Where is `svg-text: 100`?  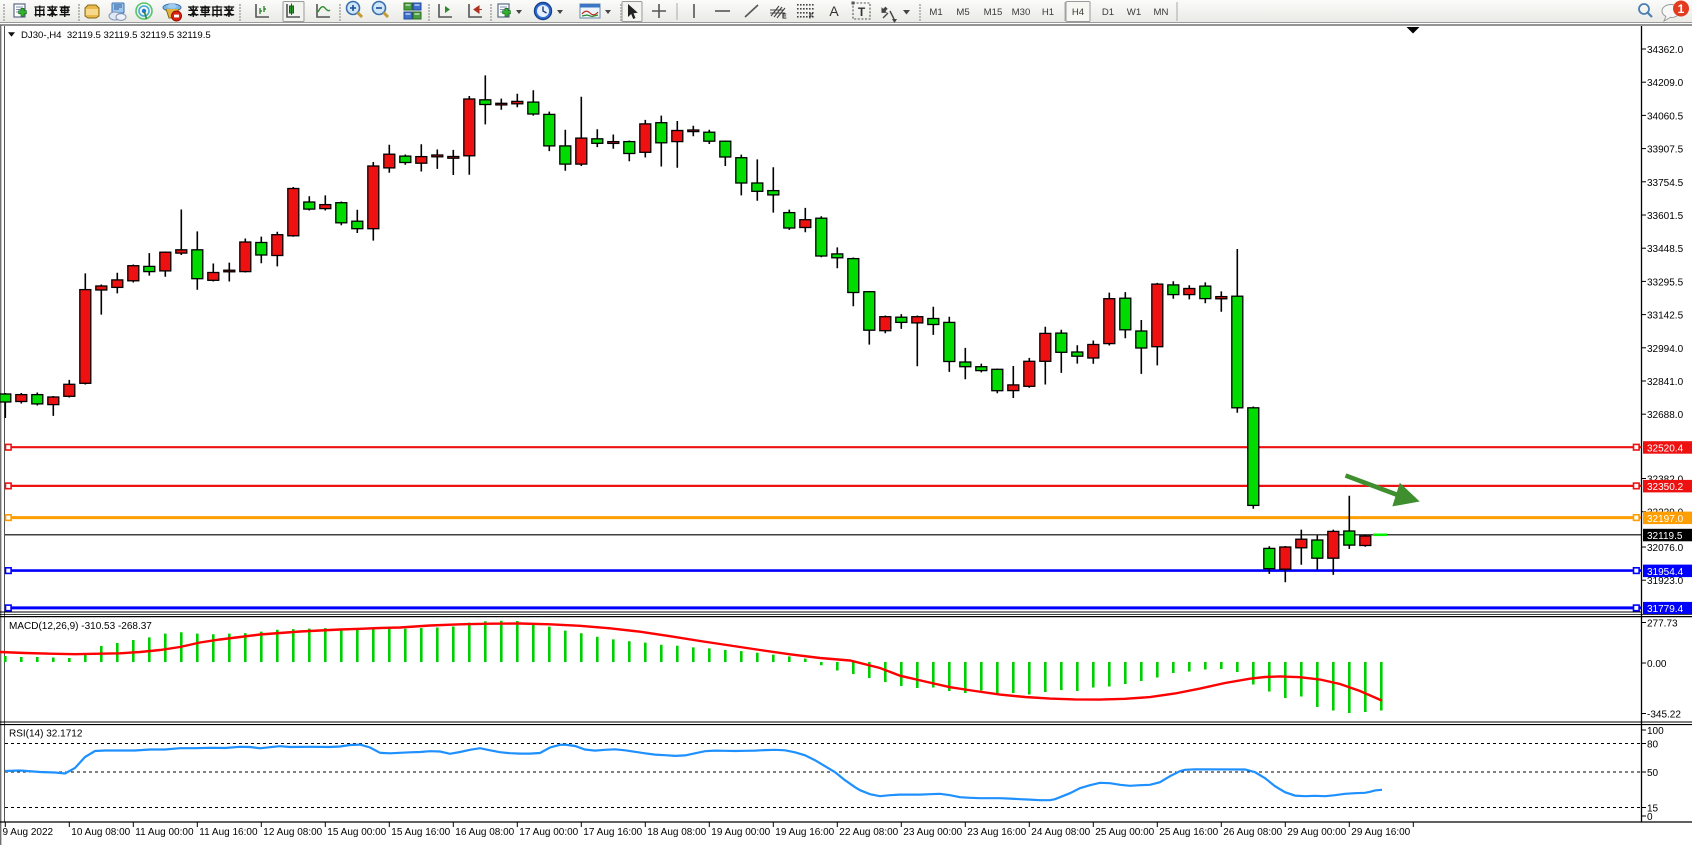 svg-text: 100 is located at coordinates (1655, 731).